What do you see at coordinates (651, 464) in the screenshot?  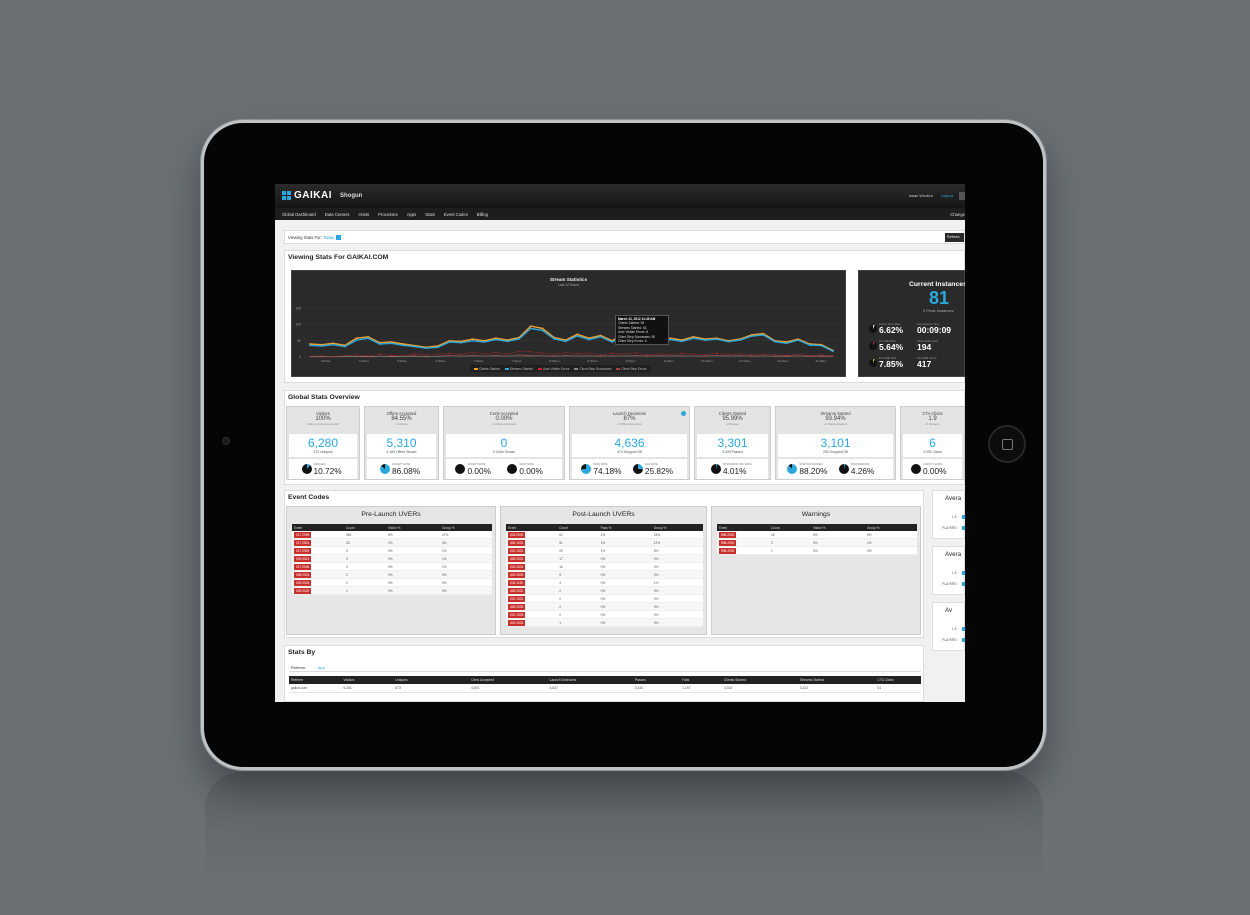 I see `metric-label: FAIL RATE` at bounding box center [651, 464].